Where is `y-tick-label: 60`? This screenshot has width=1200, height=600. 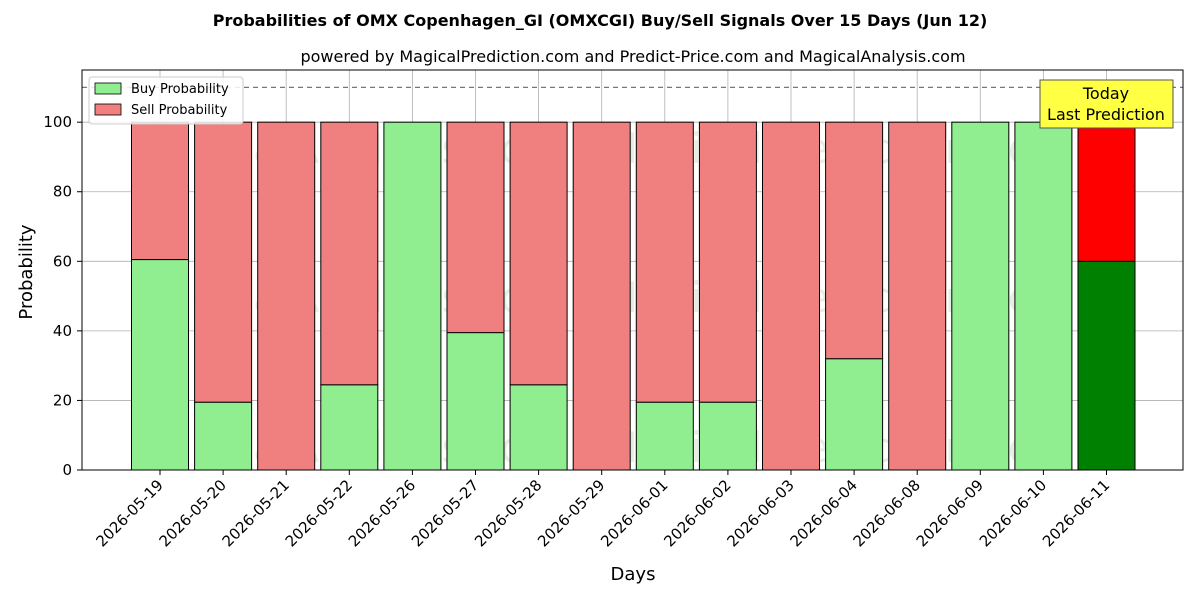 y-tick-label: 60 is located at coordinates (62, 261).